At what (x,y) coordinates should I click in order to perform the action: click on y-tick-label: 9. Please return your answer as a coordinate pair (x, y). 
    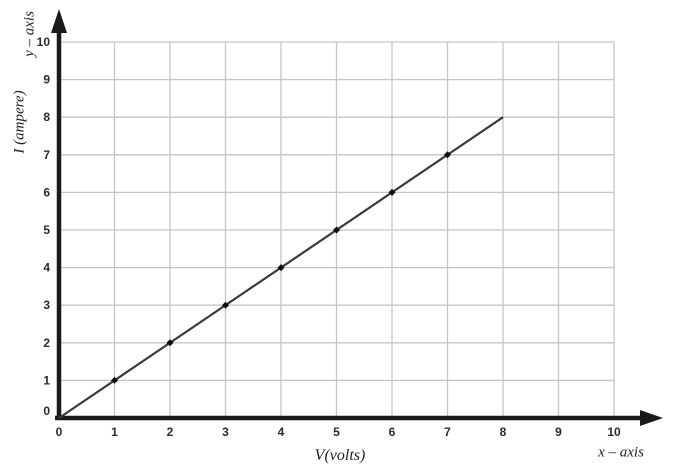
    Looking at the image, I should click on (46, 80).